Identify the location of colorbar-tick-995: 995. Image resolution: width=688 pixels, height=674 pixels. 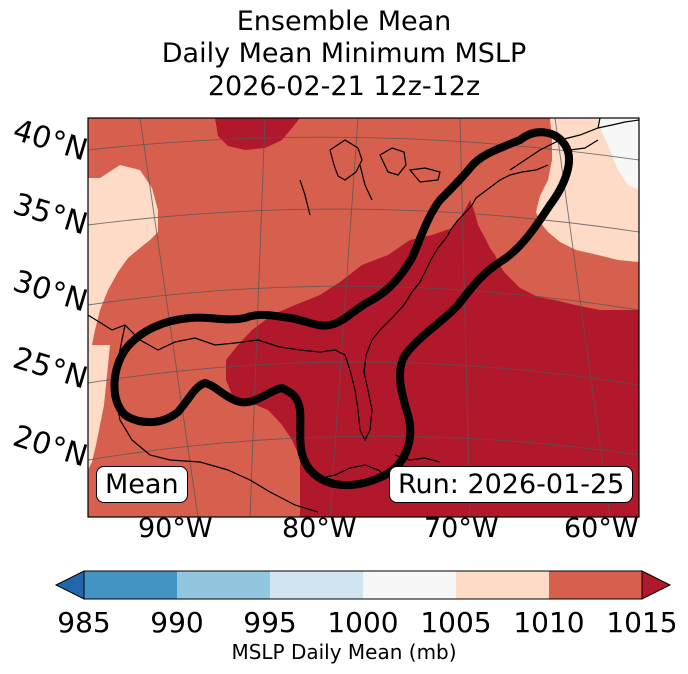
(270, 622).